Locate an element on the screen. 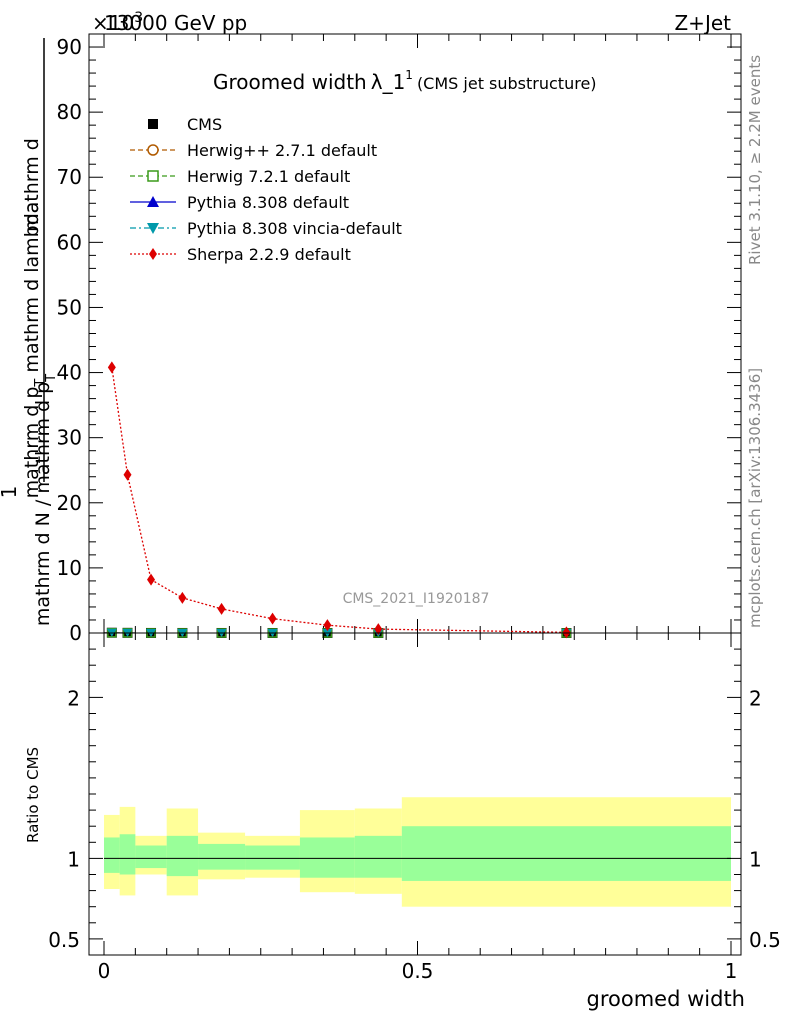 The height and width of the screenshot is (1024, 786). plot-title: Groomed width λ_11 (CMS jet substructure) is located at coordinates (405, 81).